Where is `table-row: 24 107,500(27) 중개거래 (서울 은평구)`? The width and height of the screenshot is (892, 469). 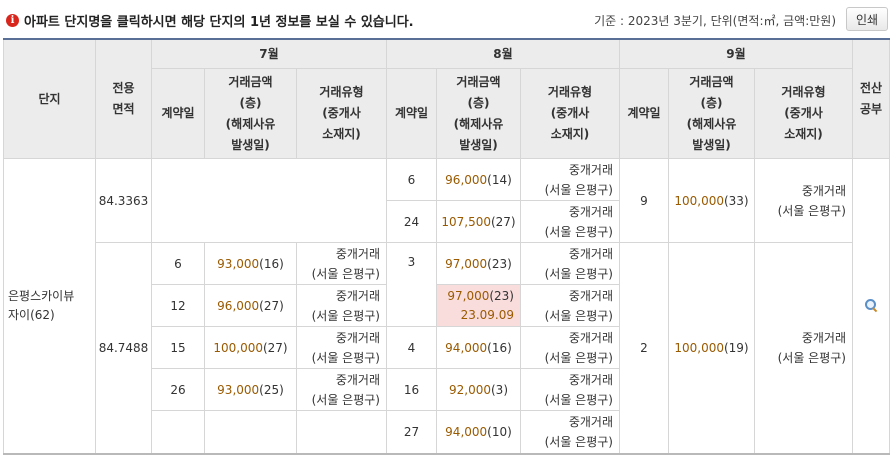 table-row: 24 107,500(27) 중개거래 (서울 은평구) is located at coordinates (447, 221).